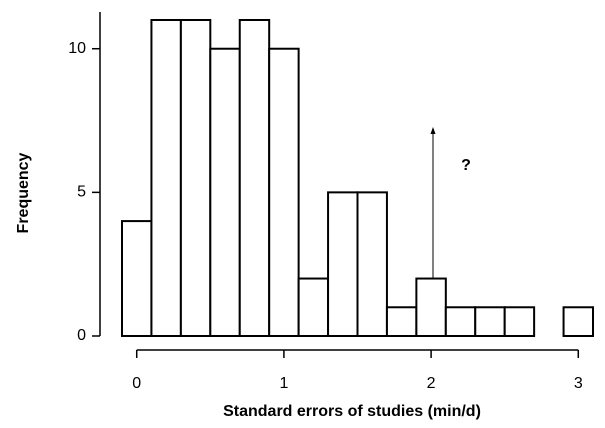 The width and height of the screenshot is (605, 428). I want to click on y-tick-label: 5, so click(81, 192).